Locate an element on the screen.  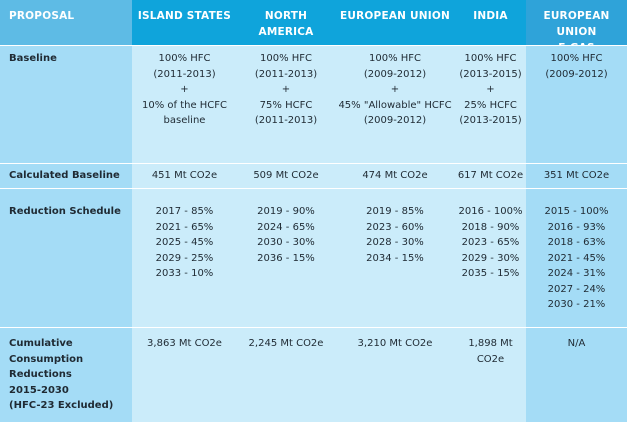
cell-line: 2023 - 60% is located at coordinates (395, 227).